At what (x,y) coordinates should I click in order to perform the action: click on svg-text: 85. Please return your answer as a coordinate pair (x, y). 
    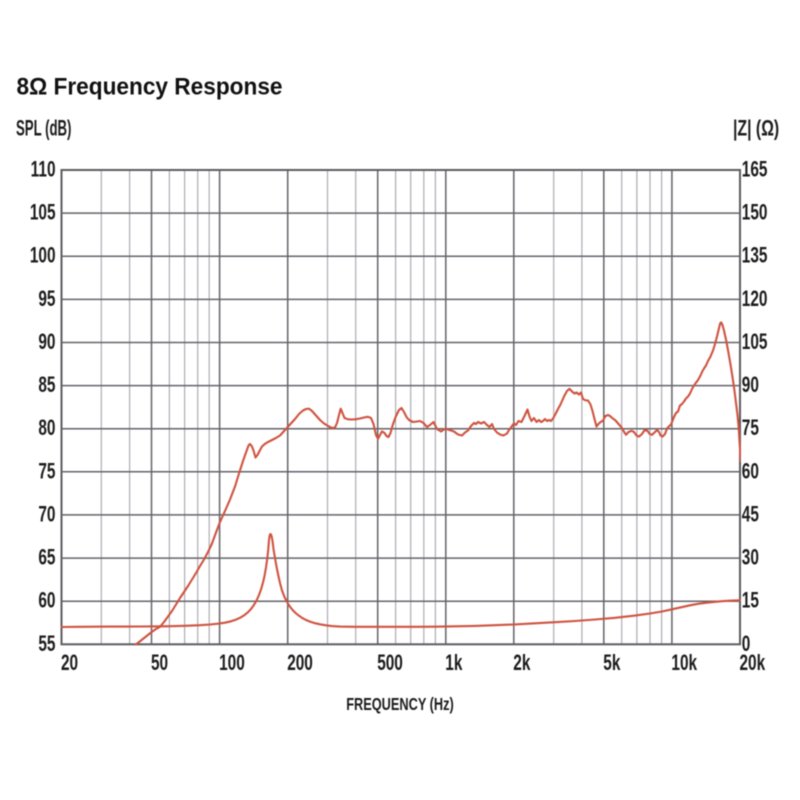
    Looking at the image, I should click on (46, 386).